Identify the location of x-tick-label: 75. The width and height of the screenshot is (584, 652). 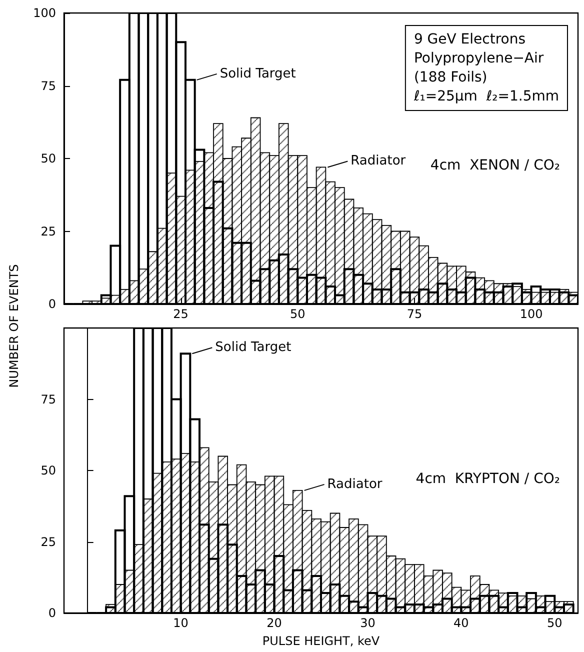
(414, 314).